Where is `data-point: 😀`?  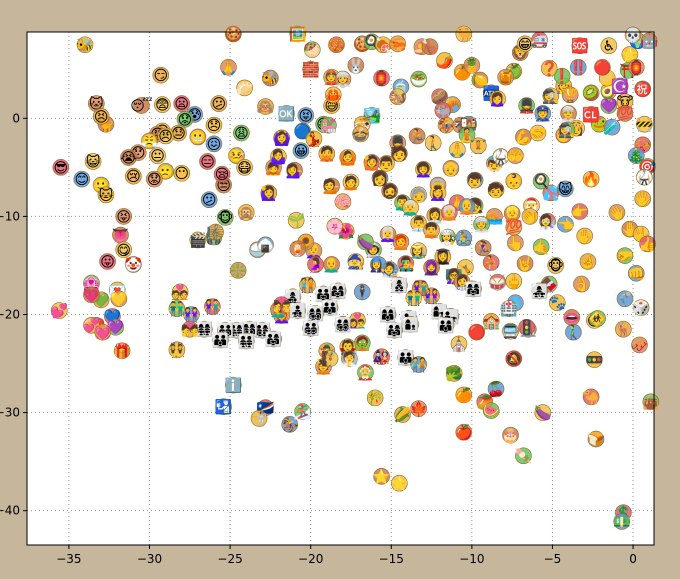 data-point: 😀 is located at coordinates (301, 151).